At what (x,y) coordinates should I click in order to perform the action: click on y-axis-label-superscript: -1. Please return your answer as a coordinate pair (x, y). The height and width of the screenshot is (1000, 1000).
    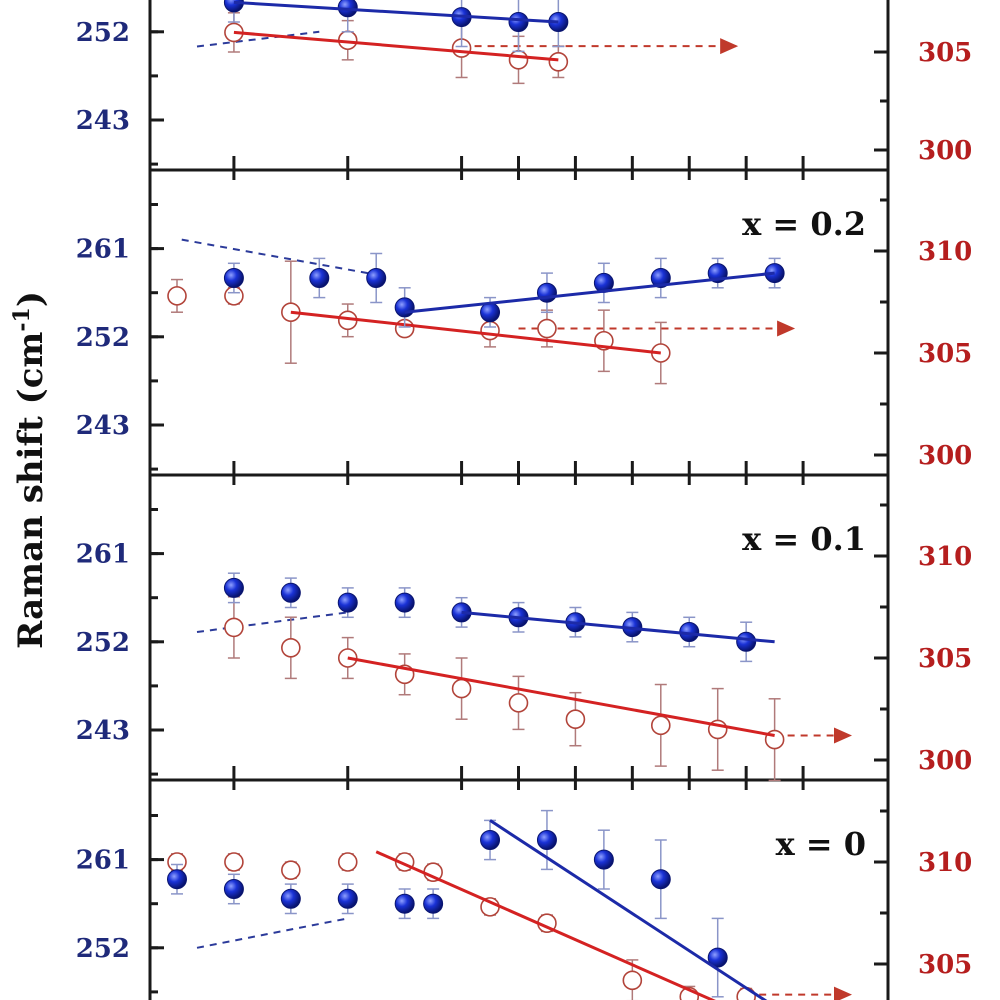
    Looking at the image, I should click on (22, 319).